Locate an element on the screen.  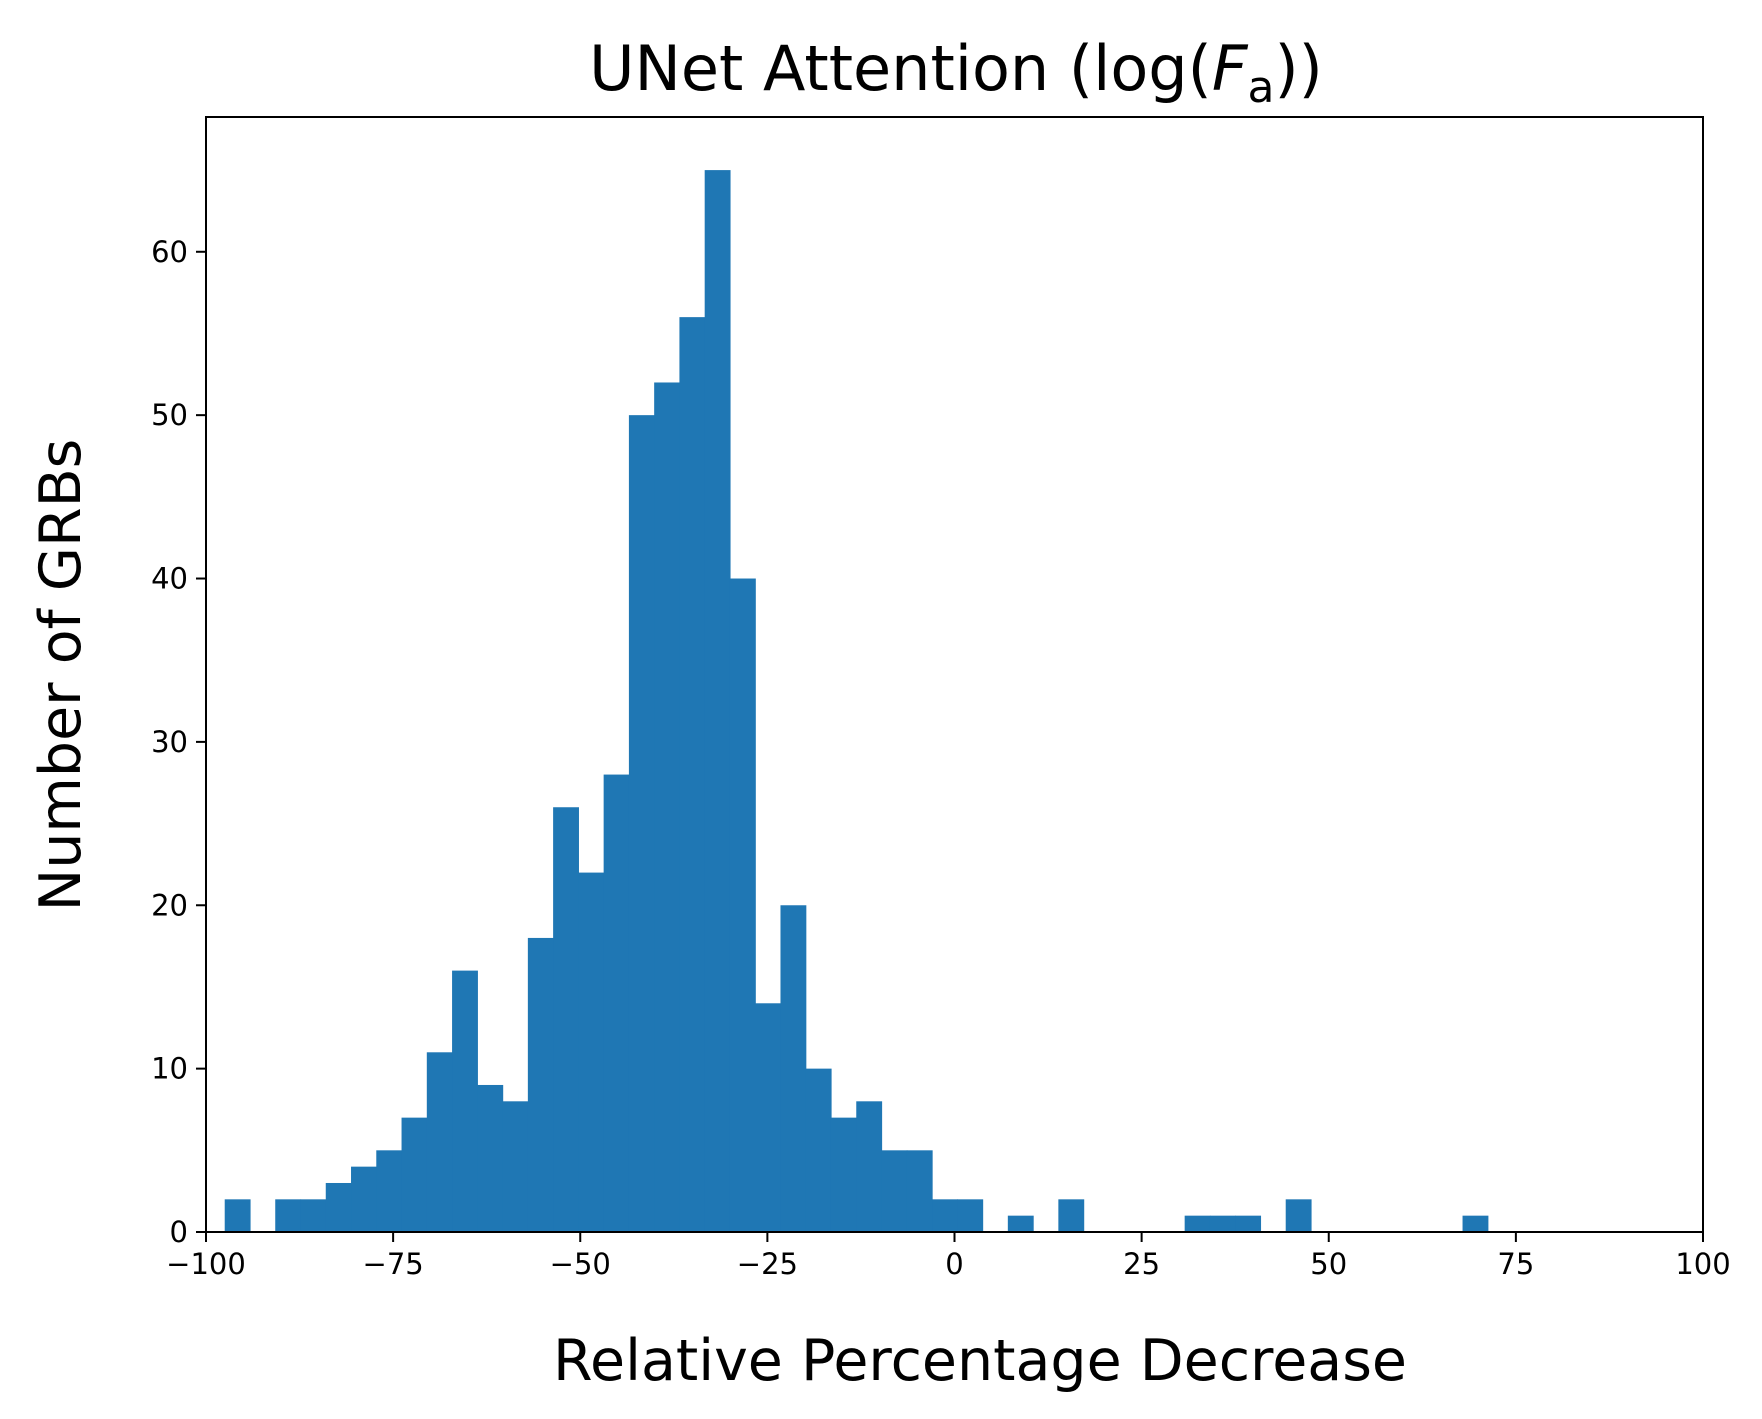
chart-title: UNet Attention (log(Fa)) is located at coordinates (956, 72).